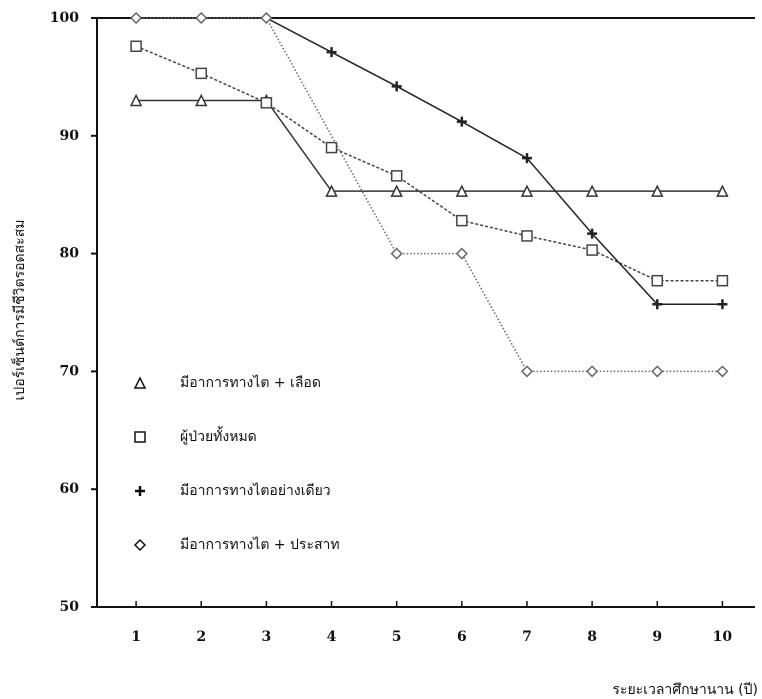 This screenshot has width=762, height=699. What do you see at coordinates (218, 435) in the screenshot?
I see `legend-label: ผู้ป่วยทั้งหมด` at bounding box center [218, 435].